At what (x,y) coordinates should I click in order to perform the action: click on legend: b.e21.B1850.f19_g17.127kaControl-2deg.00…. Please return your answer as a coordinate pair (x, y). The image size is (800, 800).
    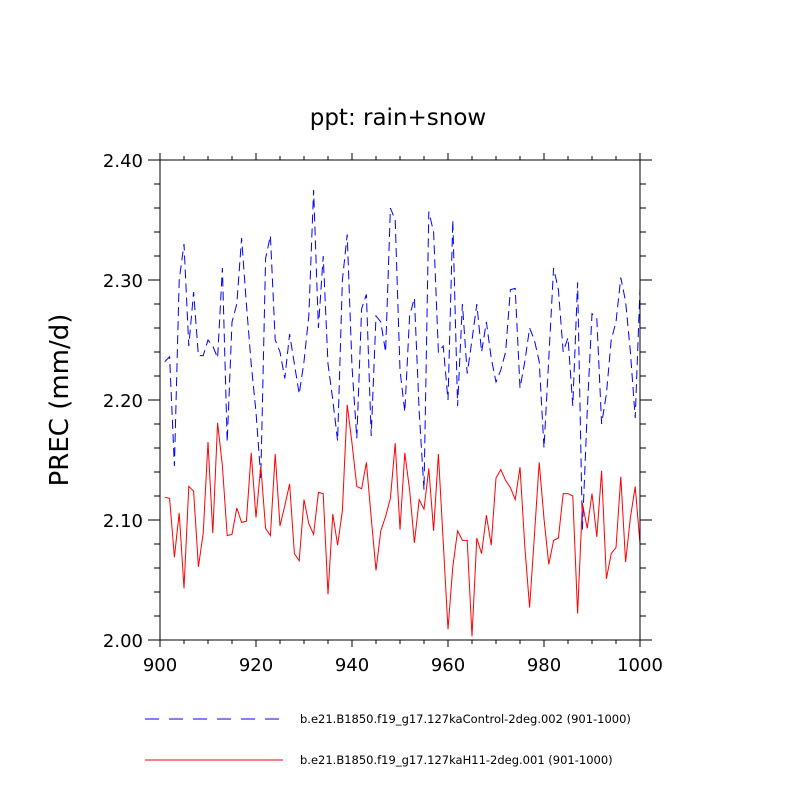
    Looking at the image, I should click on (388, 739).